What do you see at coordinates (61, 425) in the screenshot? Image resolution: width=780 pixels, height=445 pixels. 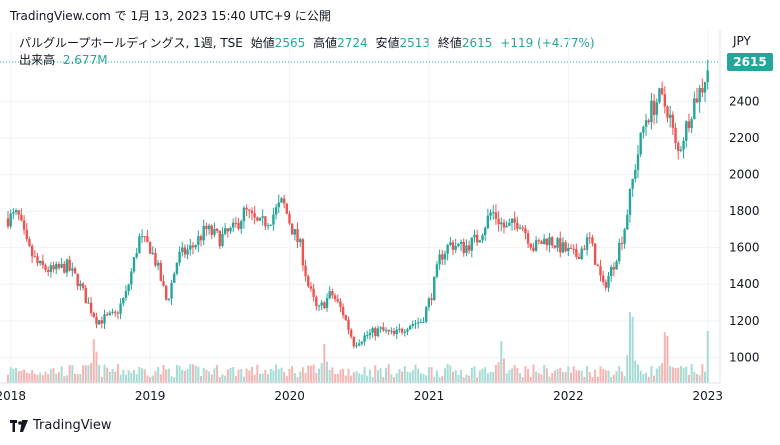 I see `brand-footer: TradingView` at bounding box center [61, 425].